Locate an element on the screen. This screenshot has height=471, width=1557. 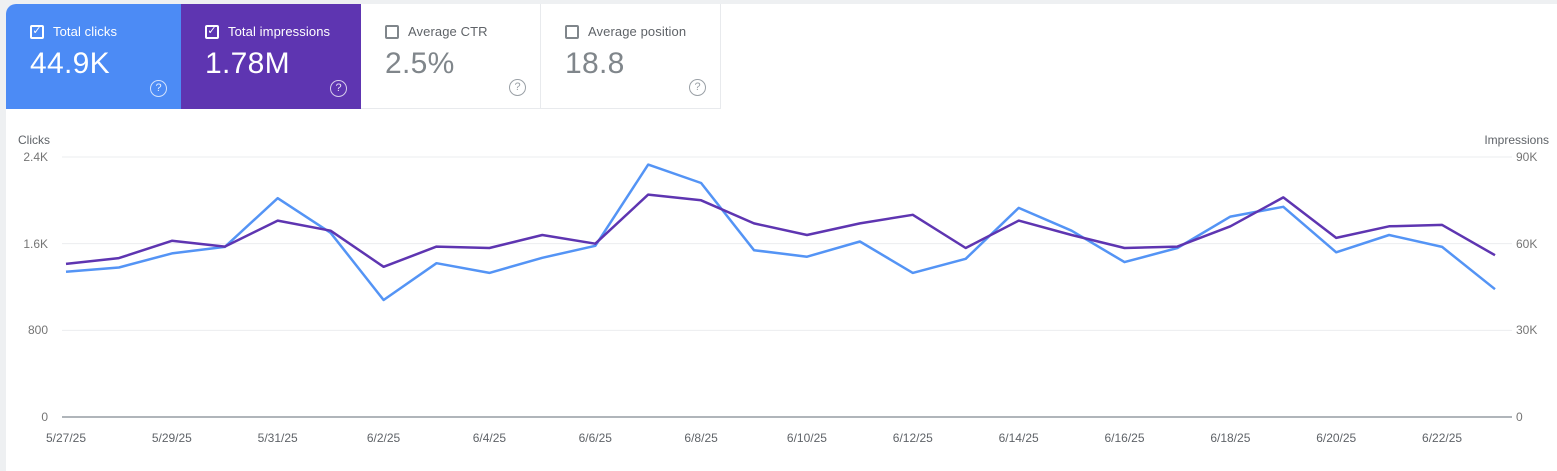
x-axis-date-label: 6/14/25 is located at coordinates (1018, 438).